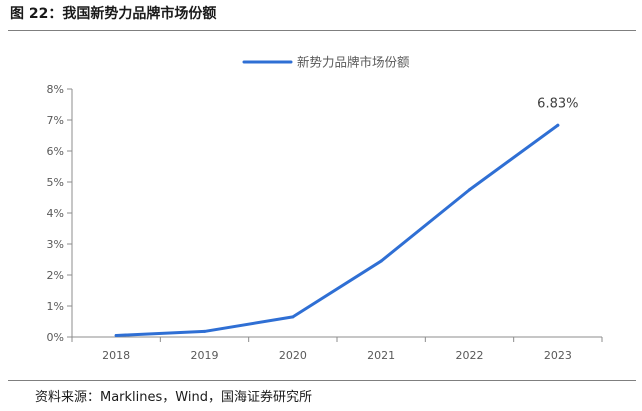 Image resolution: width=642 pixels, height=411 pixels. I want to click on bottom-rule, so click(322, 380).